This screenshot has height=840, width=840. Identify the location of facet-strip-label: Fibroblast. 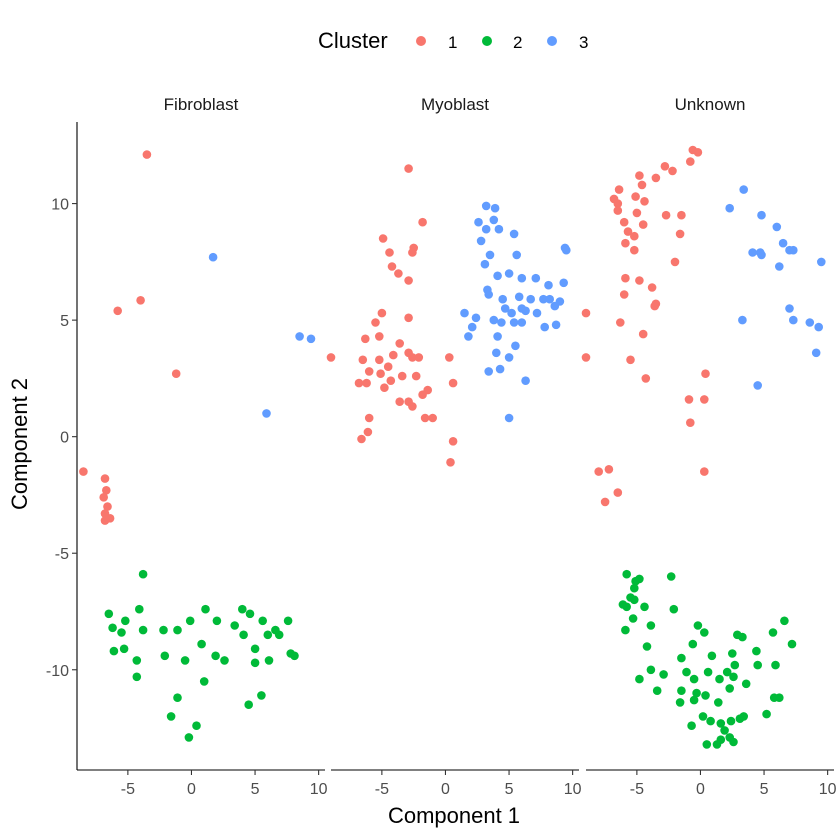
(201, 104).